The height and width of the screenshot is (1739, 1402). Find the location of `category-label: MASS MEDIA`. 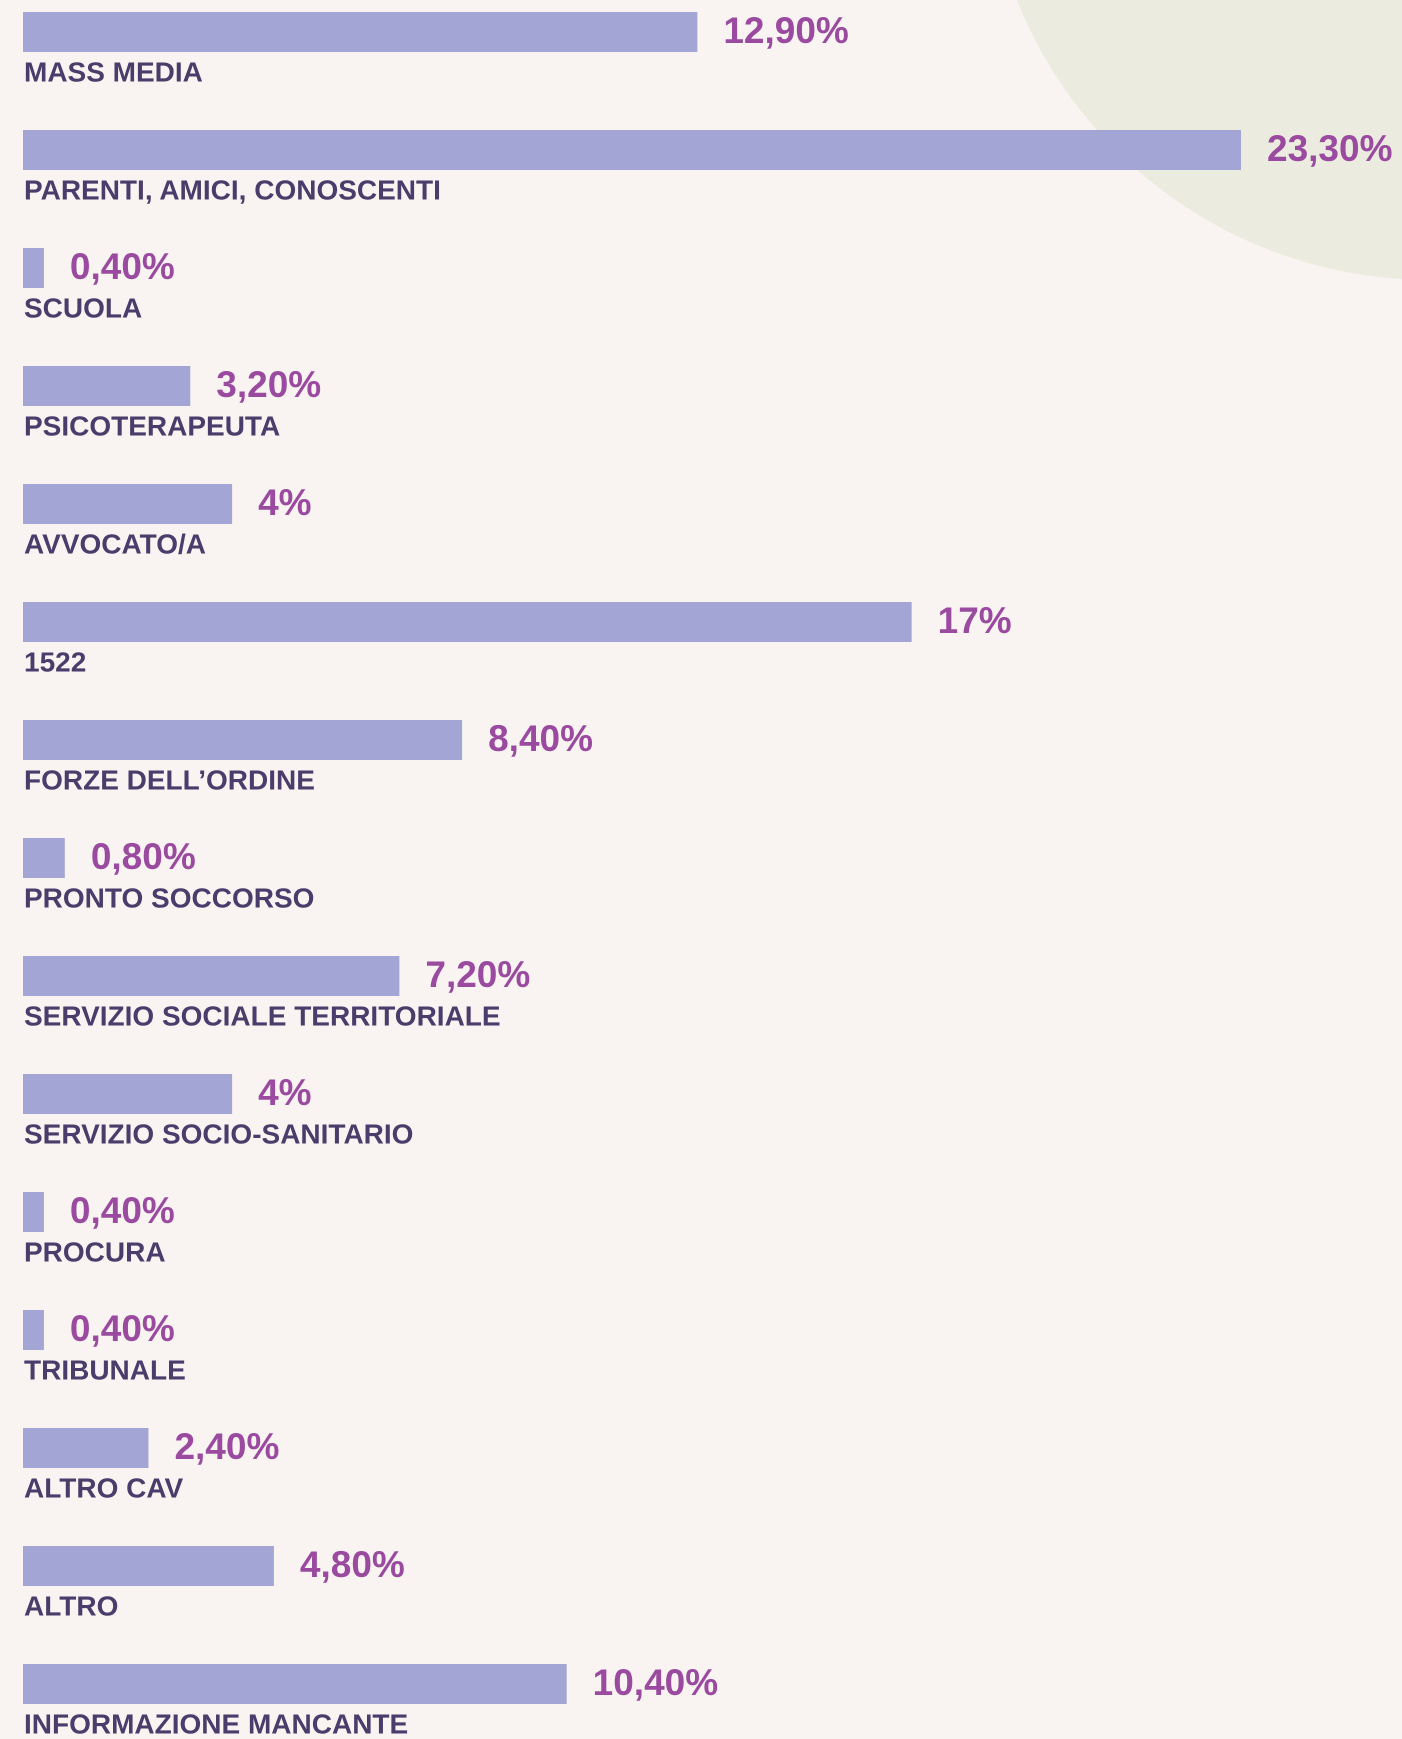

category-label: MASS MEDIA is located at coordinates (113, 71).